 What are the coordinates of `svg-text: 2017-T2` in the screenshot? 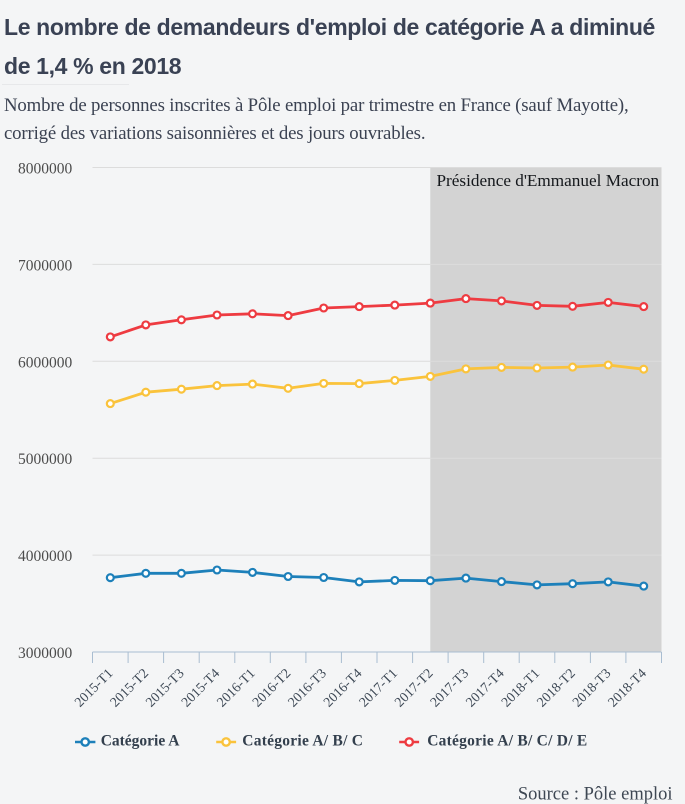 It's located at (414, 687).